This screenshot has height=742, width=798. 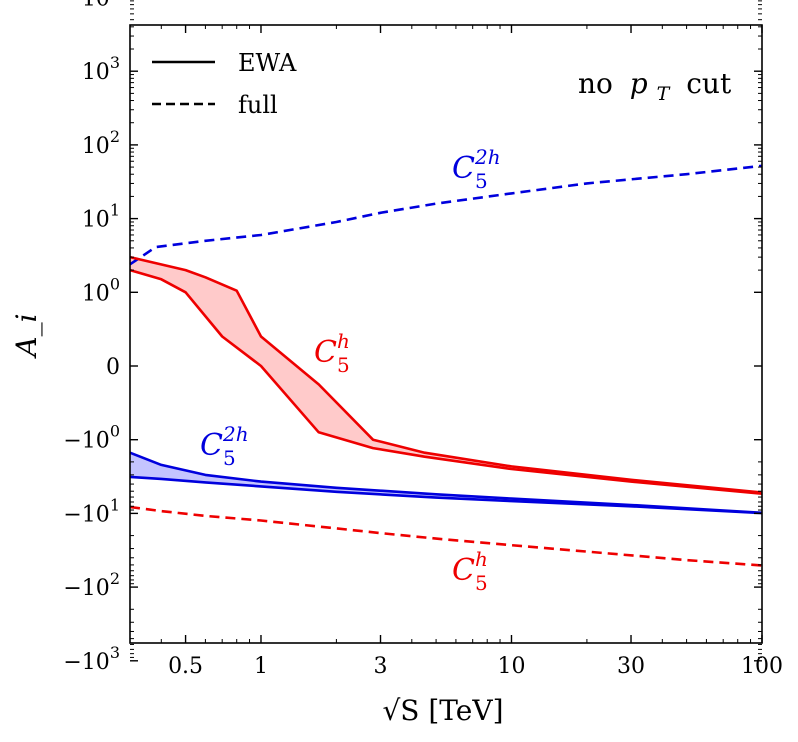 What do you see at coordinates (446, 495) in the screenshot?
I see `ewa-C5-2h-band-lower-line` at bounding box center [446, 495].